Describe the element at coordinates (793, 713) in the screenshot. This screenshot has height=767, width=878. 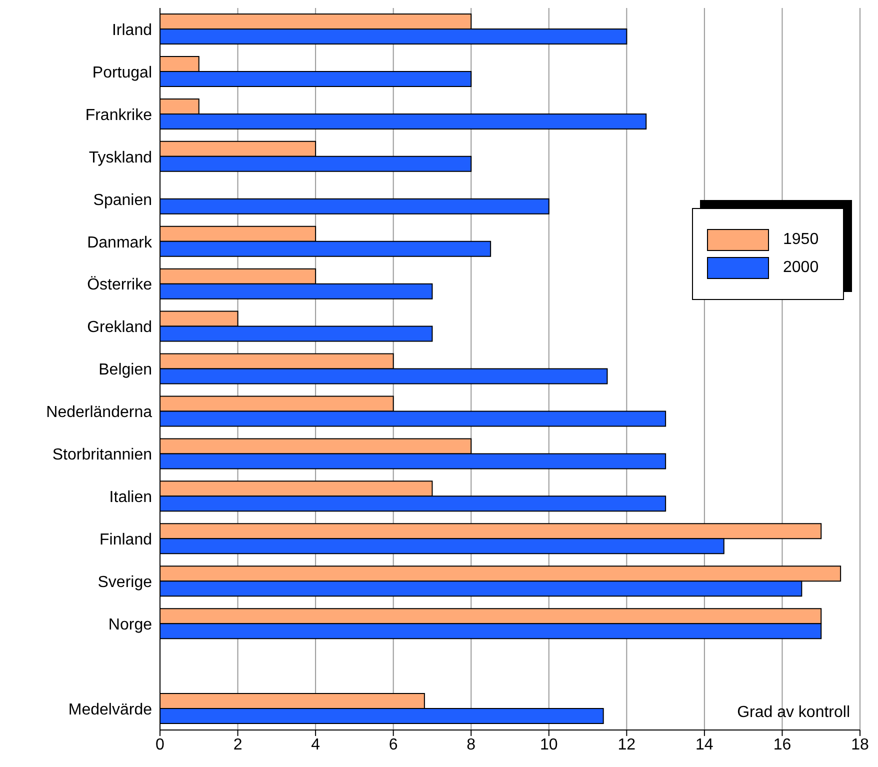
I see `x-axis-title: Grad av kontroll` at that location.